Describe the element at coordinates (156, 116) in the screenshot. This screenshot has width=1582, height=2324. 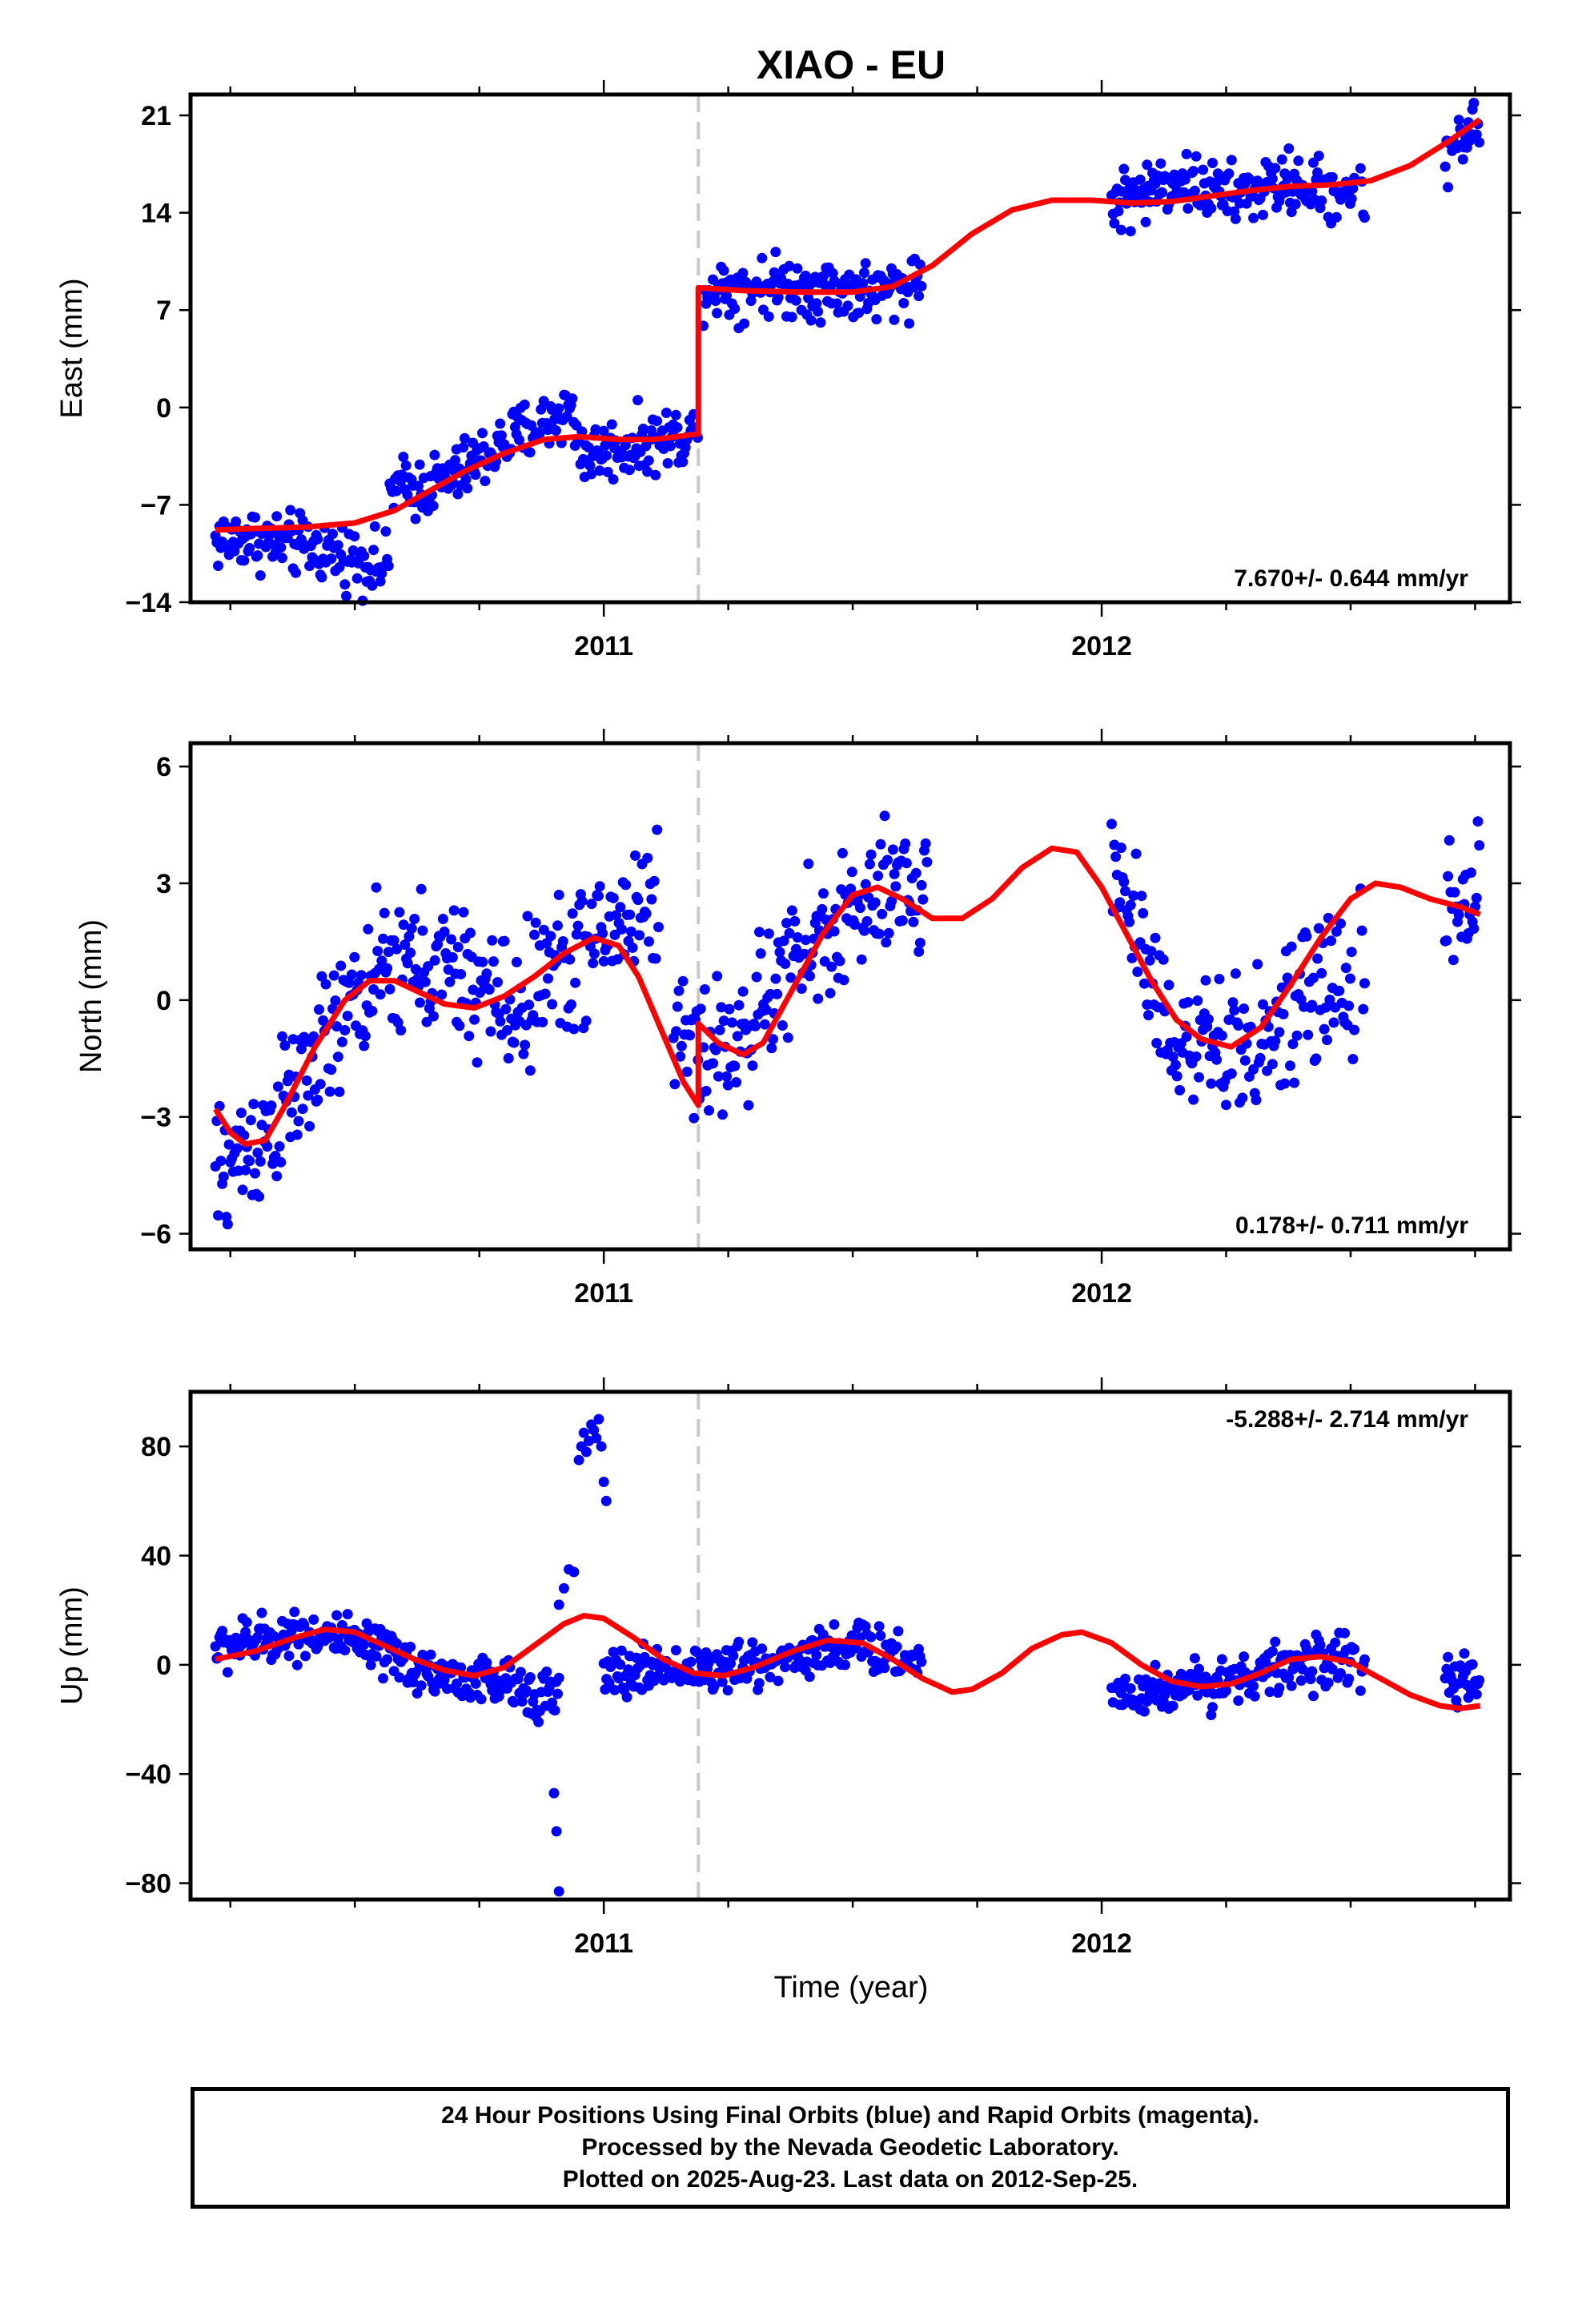
I see `east-ytick-label: 21` at that location.